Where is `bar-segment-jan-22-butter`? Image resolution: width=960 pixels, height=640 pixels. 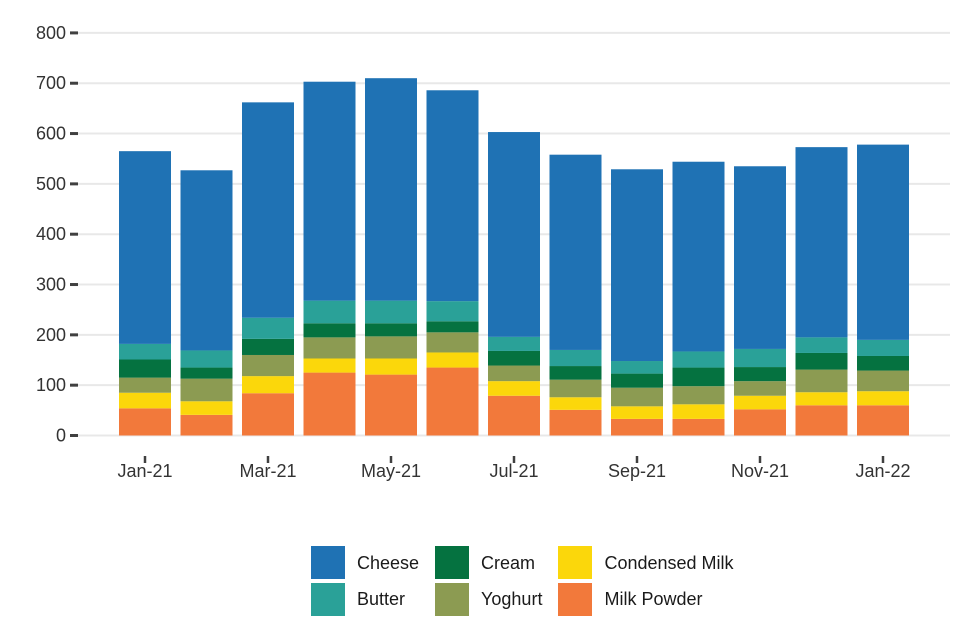 bar-segment-jan-22-butter is located at coordinates (883, 347).